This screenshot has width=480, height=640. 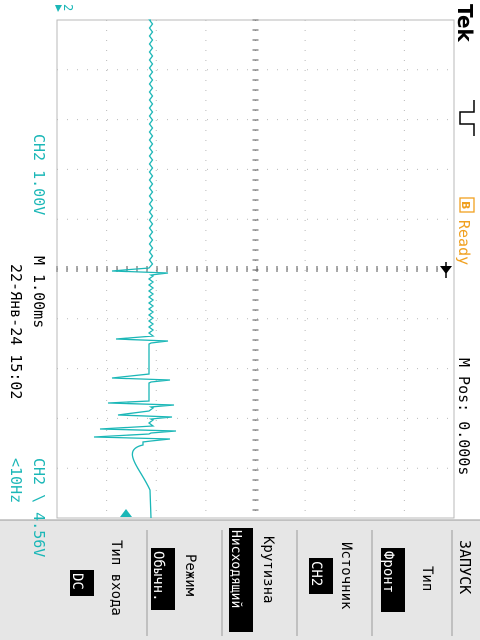 I want to click on menu-item-coupling-value: DC, so click(x=77, y=581).